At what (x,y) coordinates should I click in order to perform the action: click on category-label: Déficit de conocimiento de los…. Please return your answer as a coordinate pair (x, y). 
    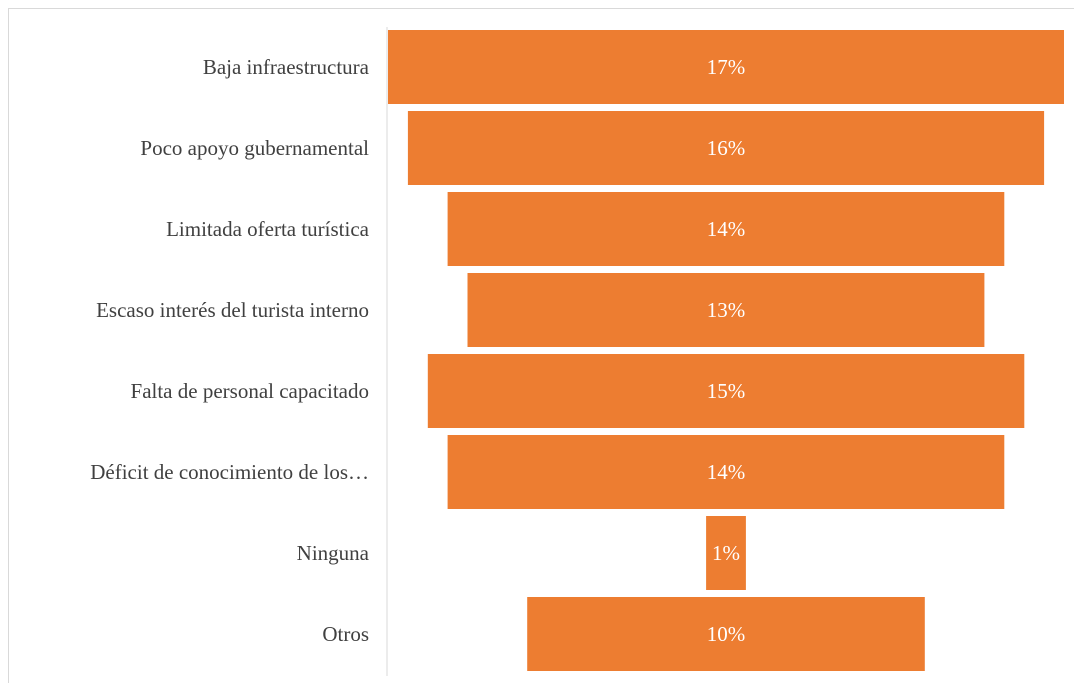
    Looking at the image, I should click on (229, 472).